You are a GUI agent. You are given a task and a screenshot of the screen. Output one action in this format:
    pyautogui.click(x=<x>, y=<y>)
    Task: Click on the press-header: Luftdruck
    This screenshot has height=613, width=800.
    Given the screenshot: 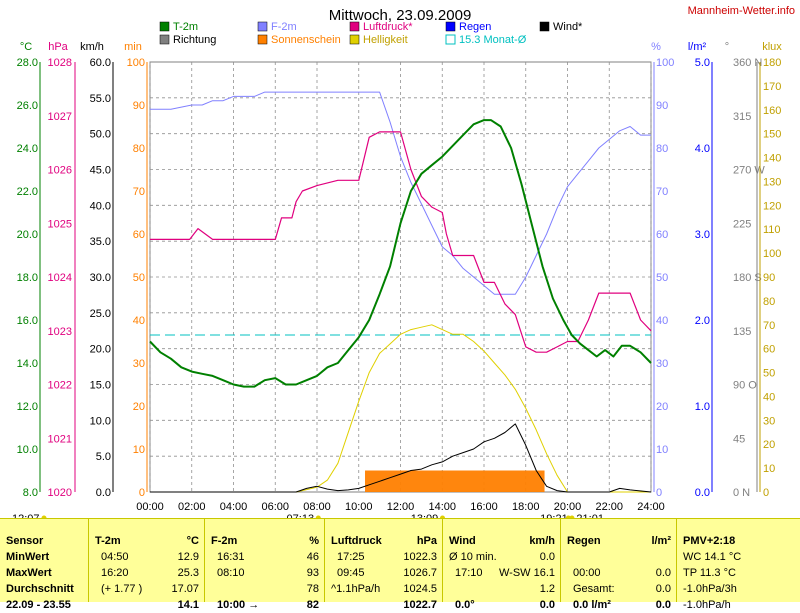 What is the action you would take?
    pyautogui.click(x=356, y=541)
    